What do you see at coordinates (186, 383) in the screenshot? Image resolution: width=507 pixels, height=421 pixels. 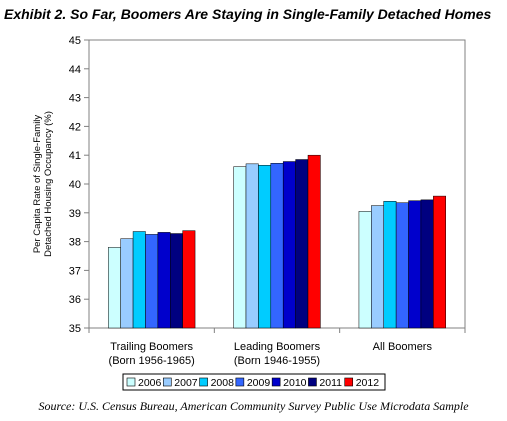 I see `legend-label: 2007` at bounding box center [186, 383].